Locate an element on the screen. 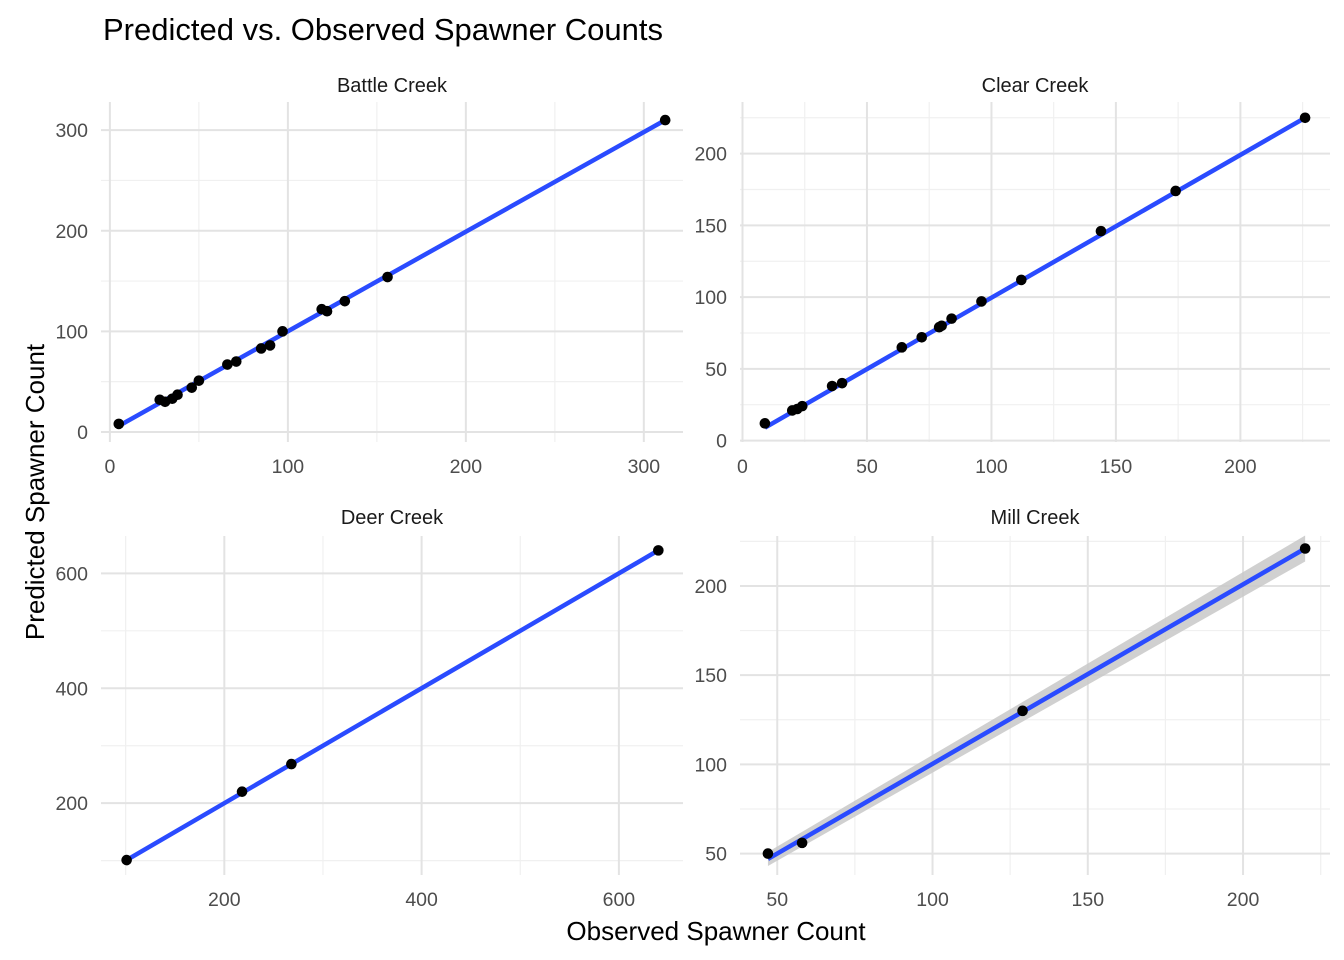 The width and height of the screenshot is (1344, 960). facet-label: Mill Creek is located at coordinates (1036, 518).